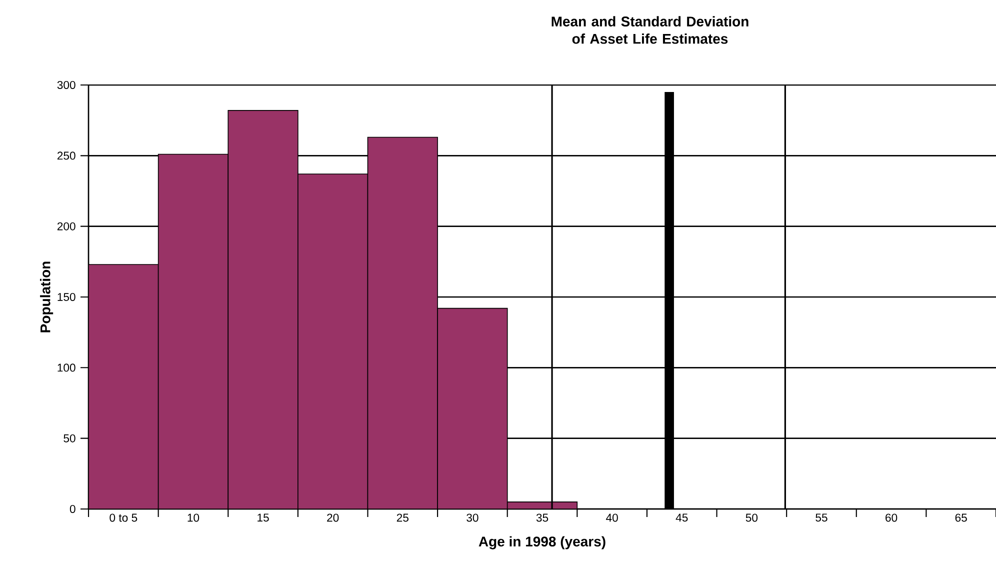 This screenshot has width=996, height=577. What do you see at coordinates (612, 518) in the screenshot?
I see `x-tick-label: 40` at bounding box center [612, 518].